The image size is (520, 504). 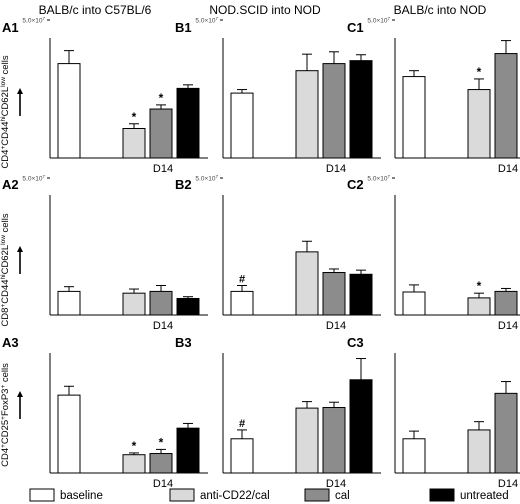 I want to click on panel-label: C1, so click(x=355, y=27).